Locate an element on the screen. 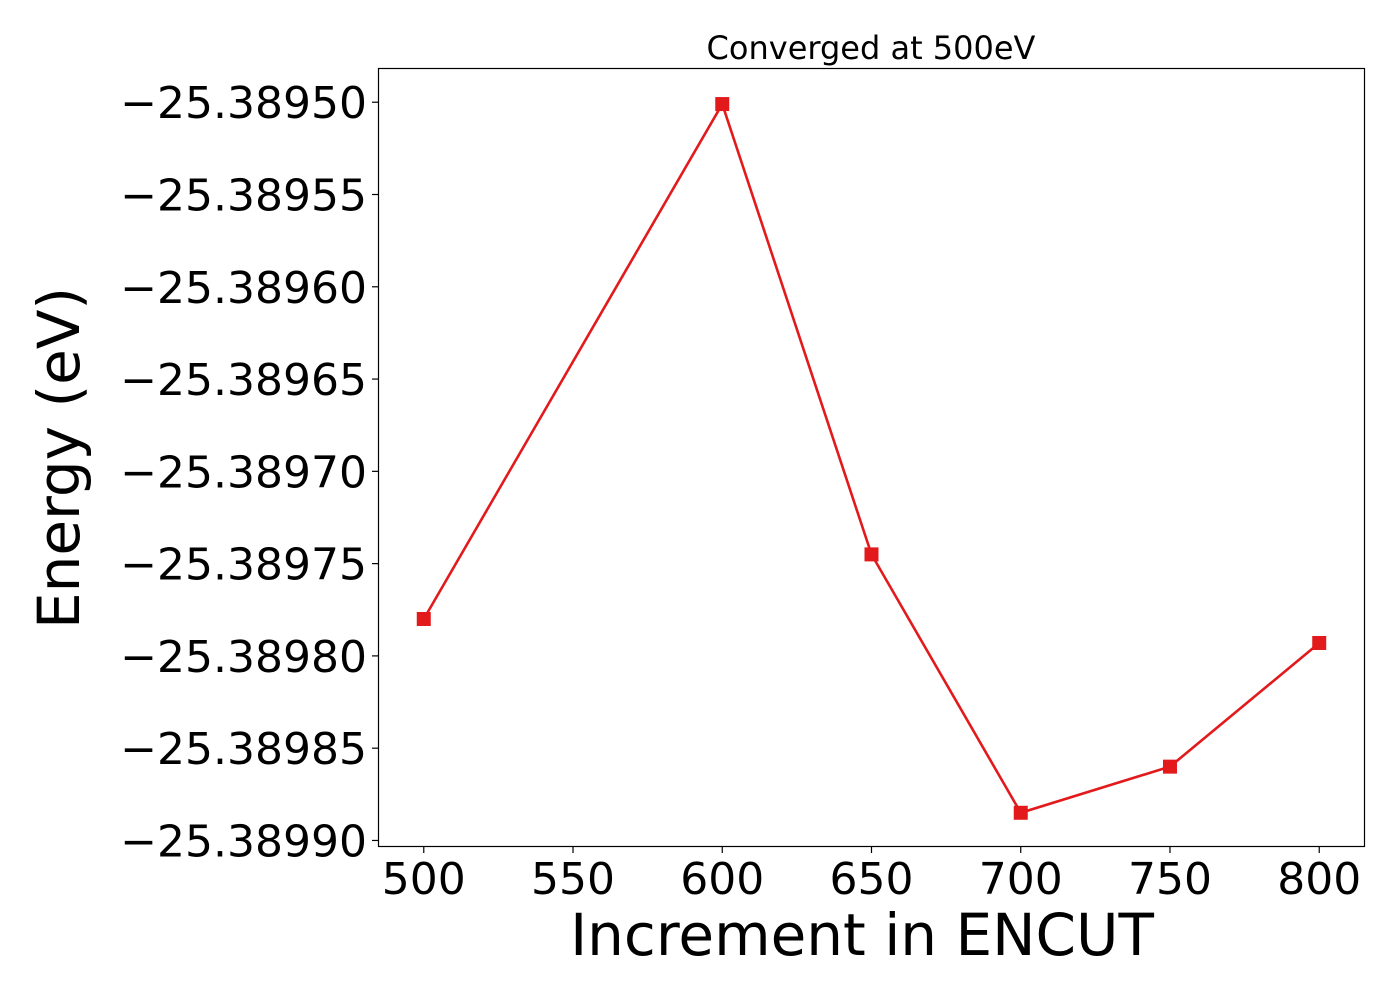 This screenshot has height=1000, width=1400. x-tick-label: 550 is located at coordinates (573, 879).